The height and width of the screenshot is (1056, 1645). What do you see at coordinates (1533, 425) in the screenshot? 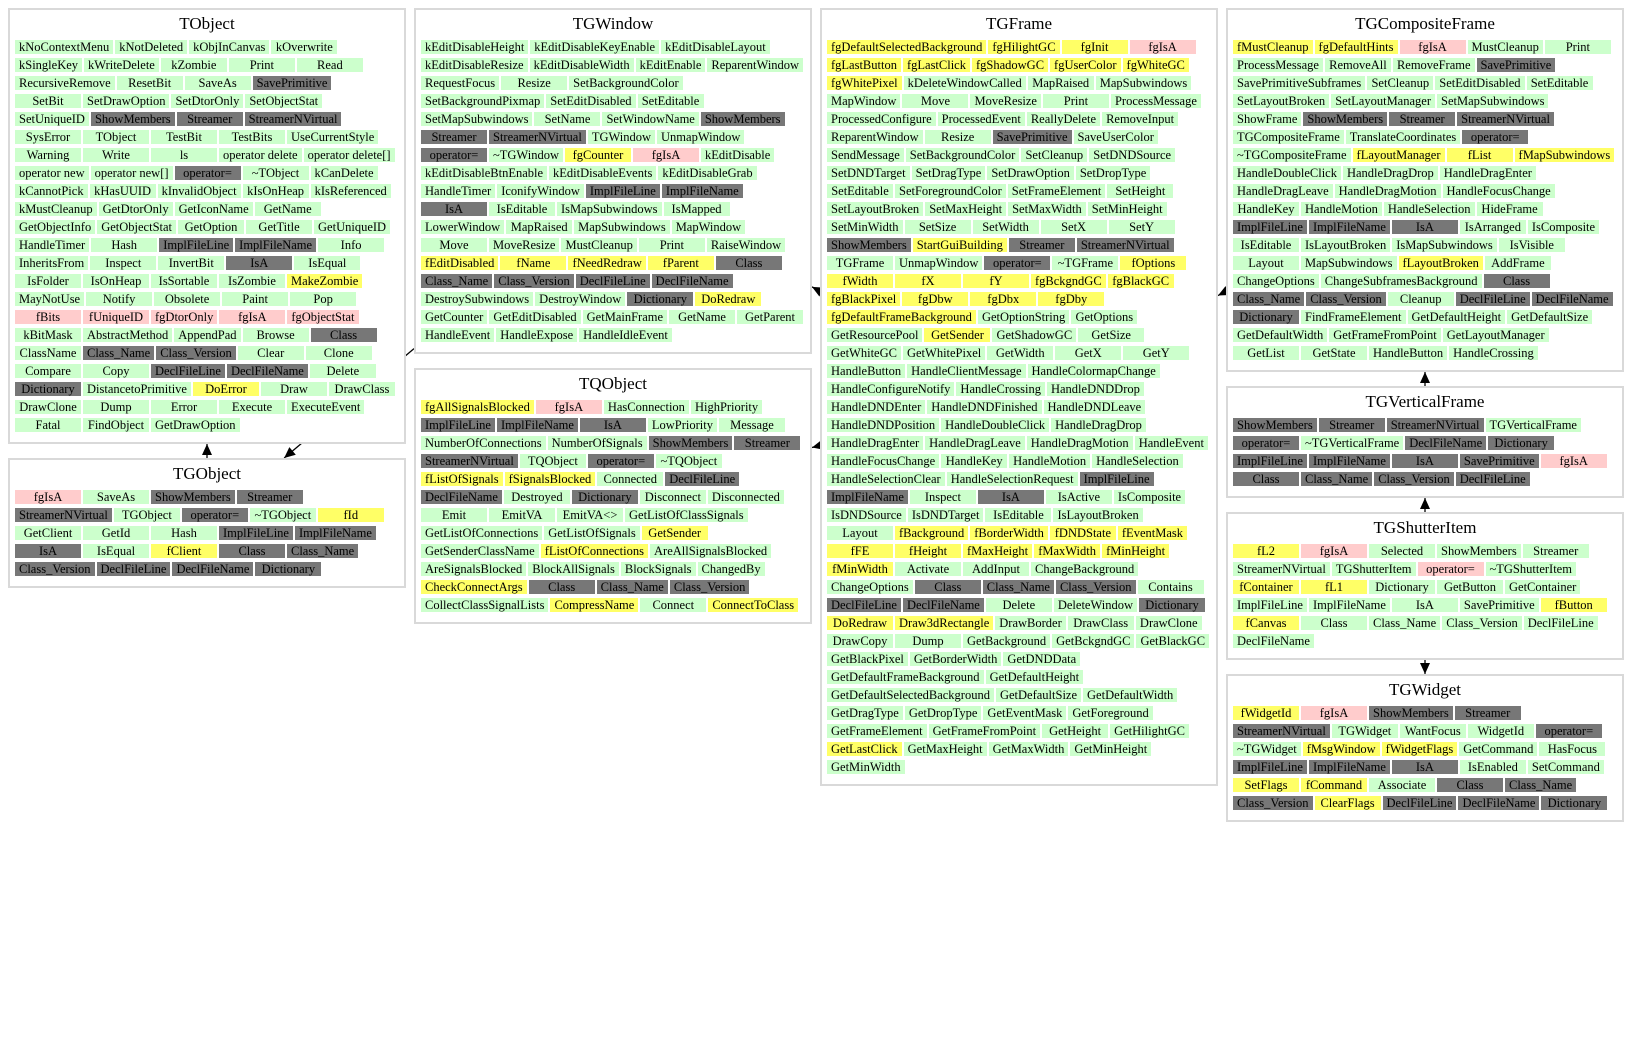
I see `member-cell: TGVerticalFrame` at bounding box center [1533, 425].